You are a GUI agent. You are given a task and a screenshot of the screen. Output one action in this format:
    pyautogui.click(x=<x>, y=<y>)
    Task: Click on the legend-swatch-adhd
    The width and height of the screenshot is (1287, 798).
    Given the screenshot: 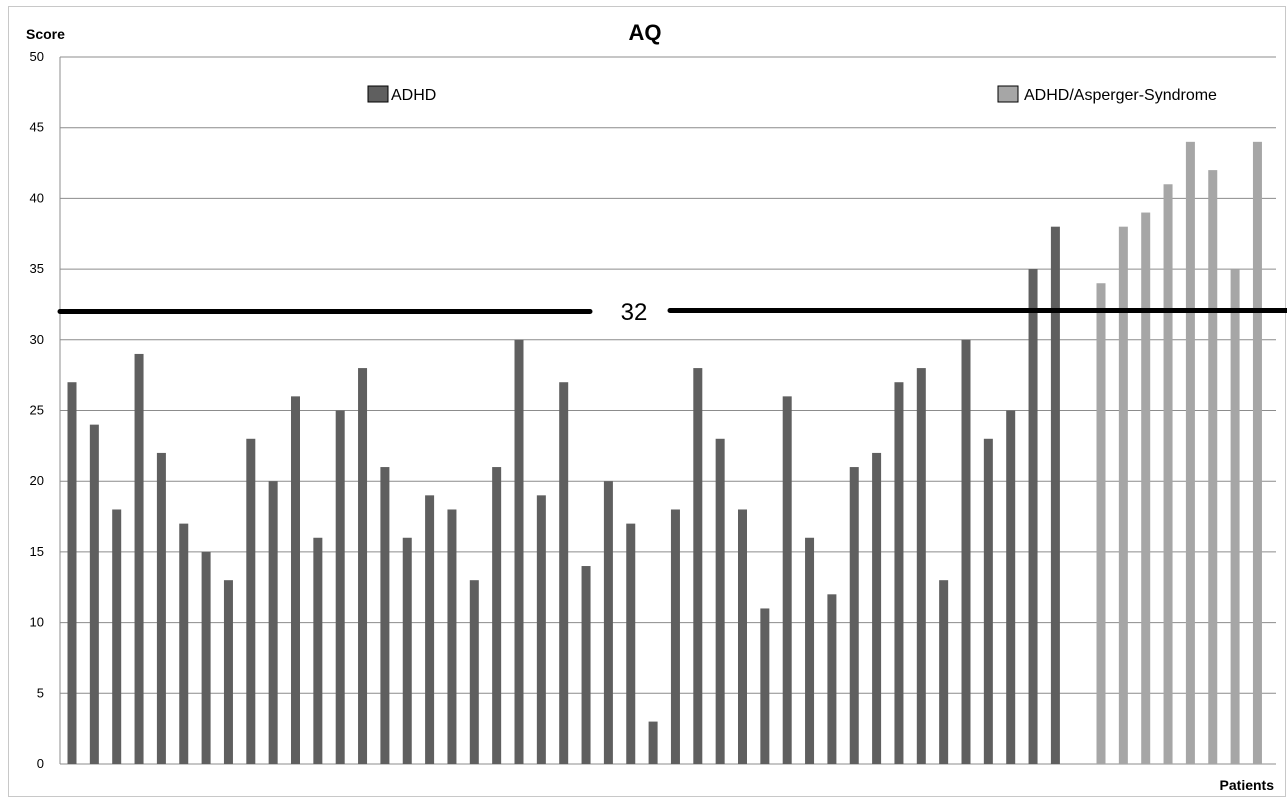 What is the action you would take?
    pyautogui.click(x=378, y=94)
    